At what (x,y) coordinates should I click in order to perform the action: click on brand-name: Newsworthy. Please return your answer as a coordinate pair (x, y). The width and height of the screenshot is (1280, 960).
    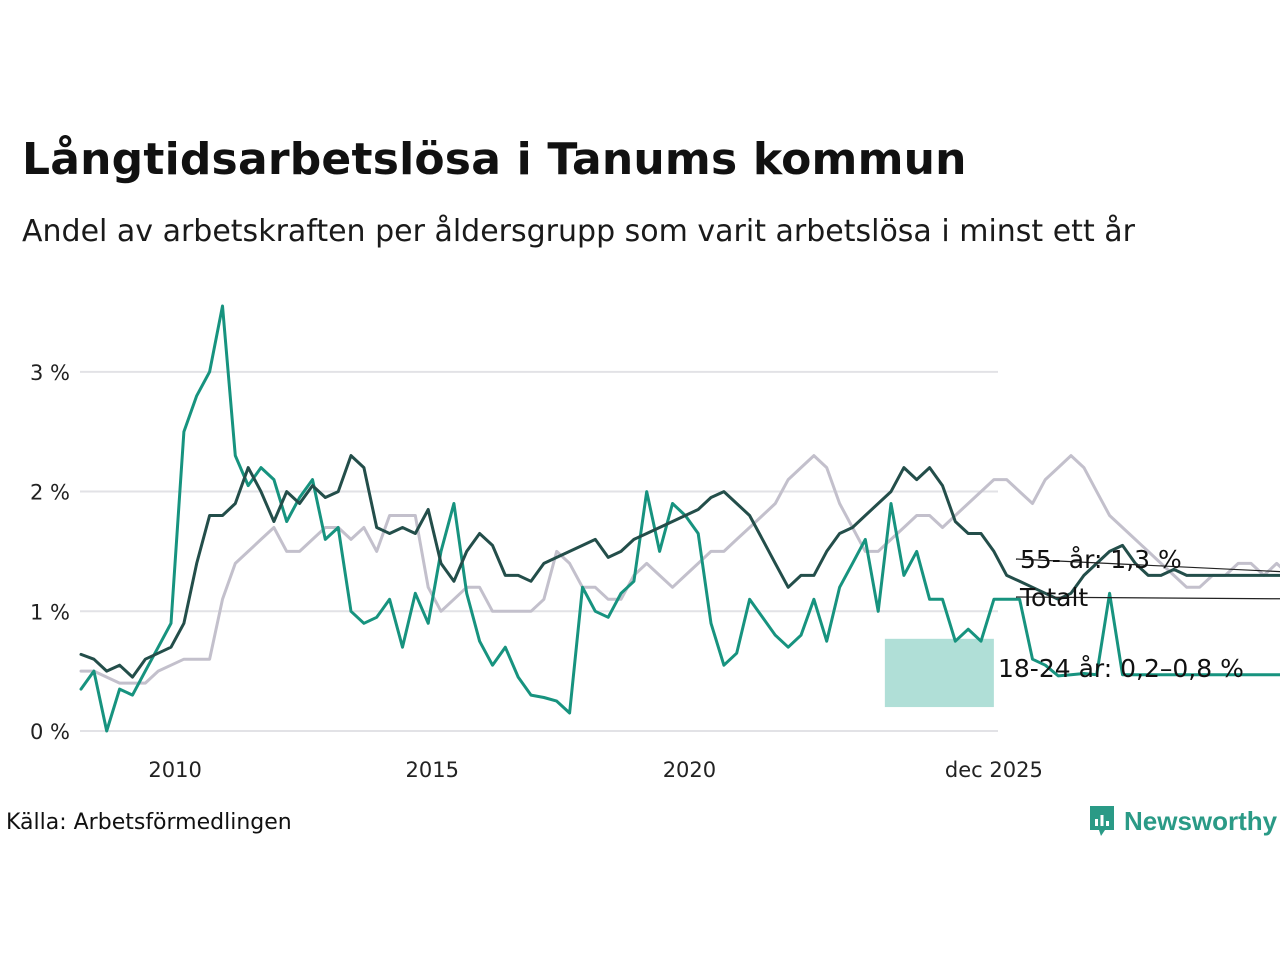
    Looking at the image, I should click on (1201, 820).